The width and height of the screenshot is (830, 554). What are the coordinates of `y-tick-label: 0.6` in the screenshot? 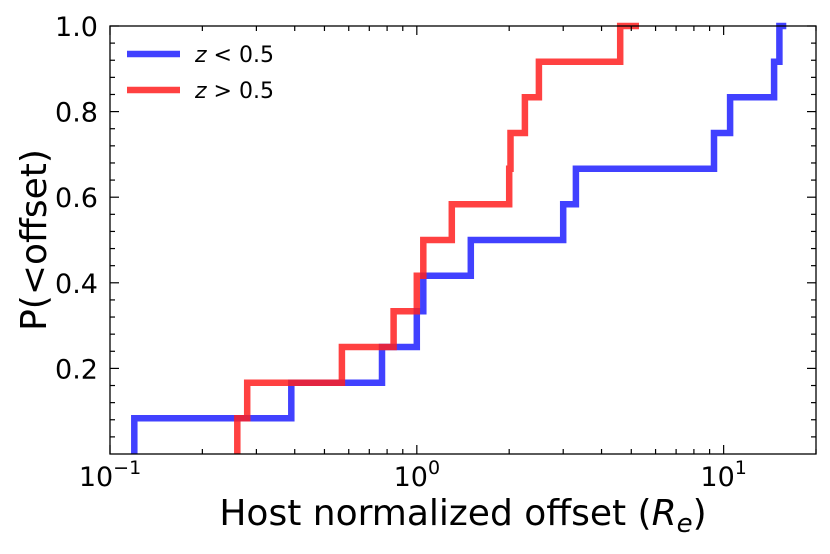 It's located at (76, 198).